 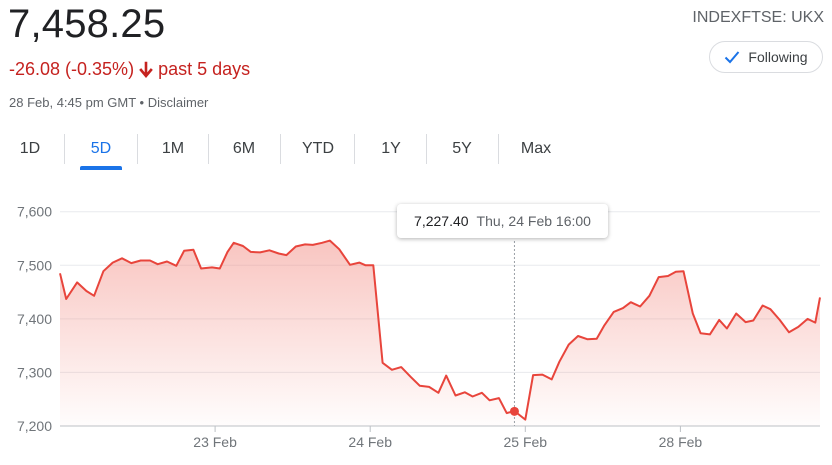 What do you see at coordinates (34, 372) in the screenshot?
I see `y-tick-label: 7,300` at bounding box center [34, 372].